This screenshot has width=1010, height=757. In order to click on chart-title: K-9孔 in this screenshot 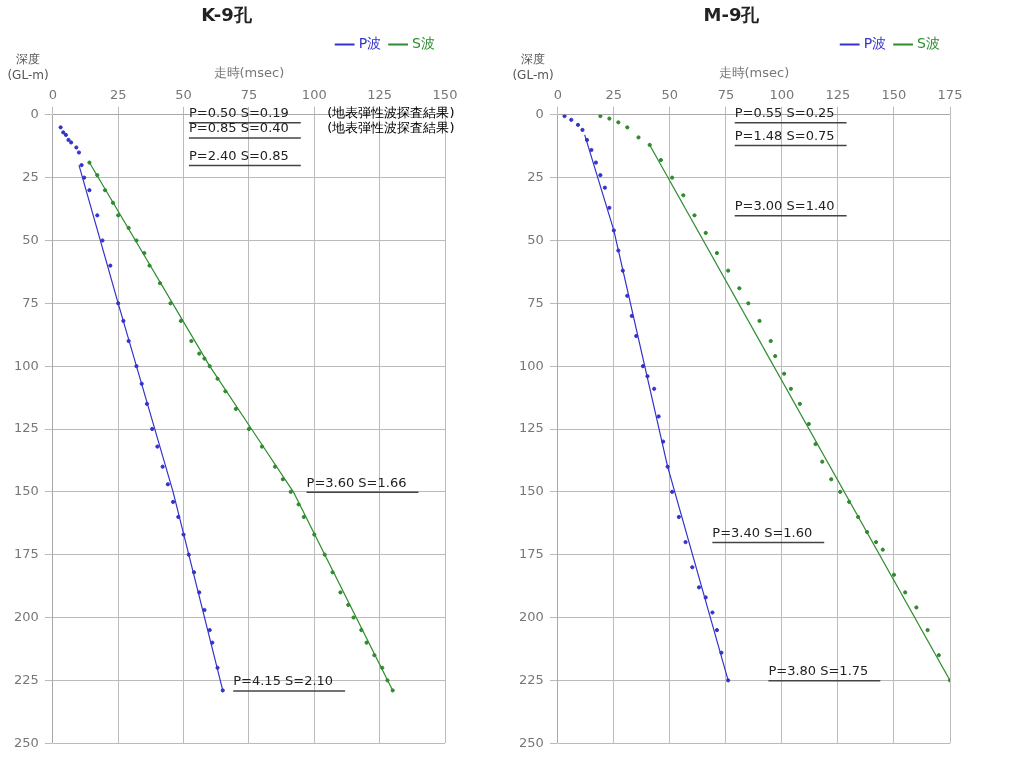, I will do `click(227, 15)`.